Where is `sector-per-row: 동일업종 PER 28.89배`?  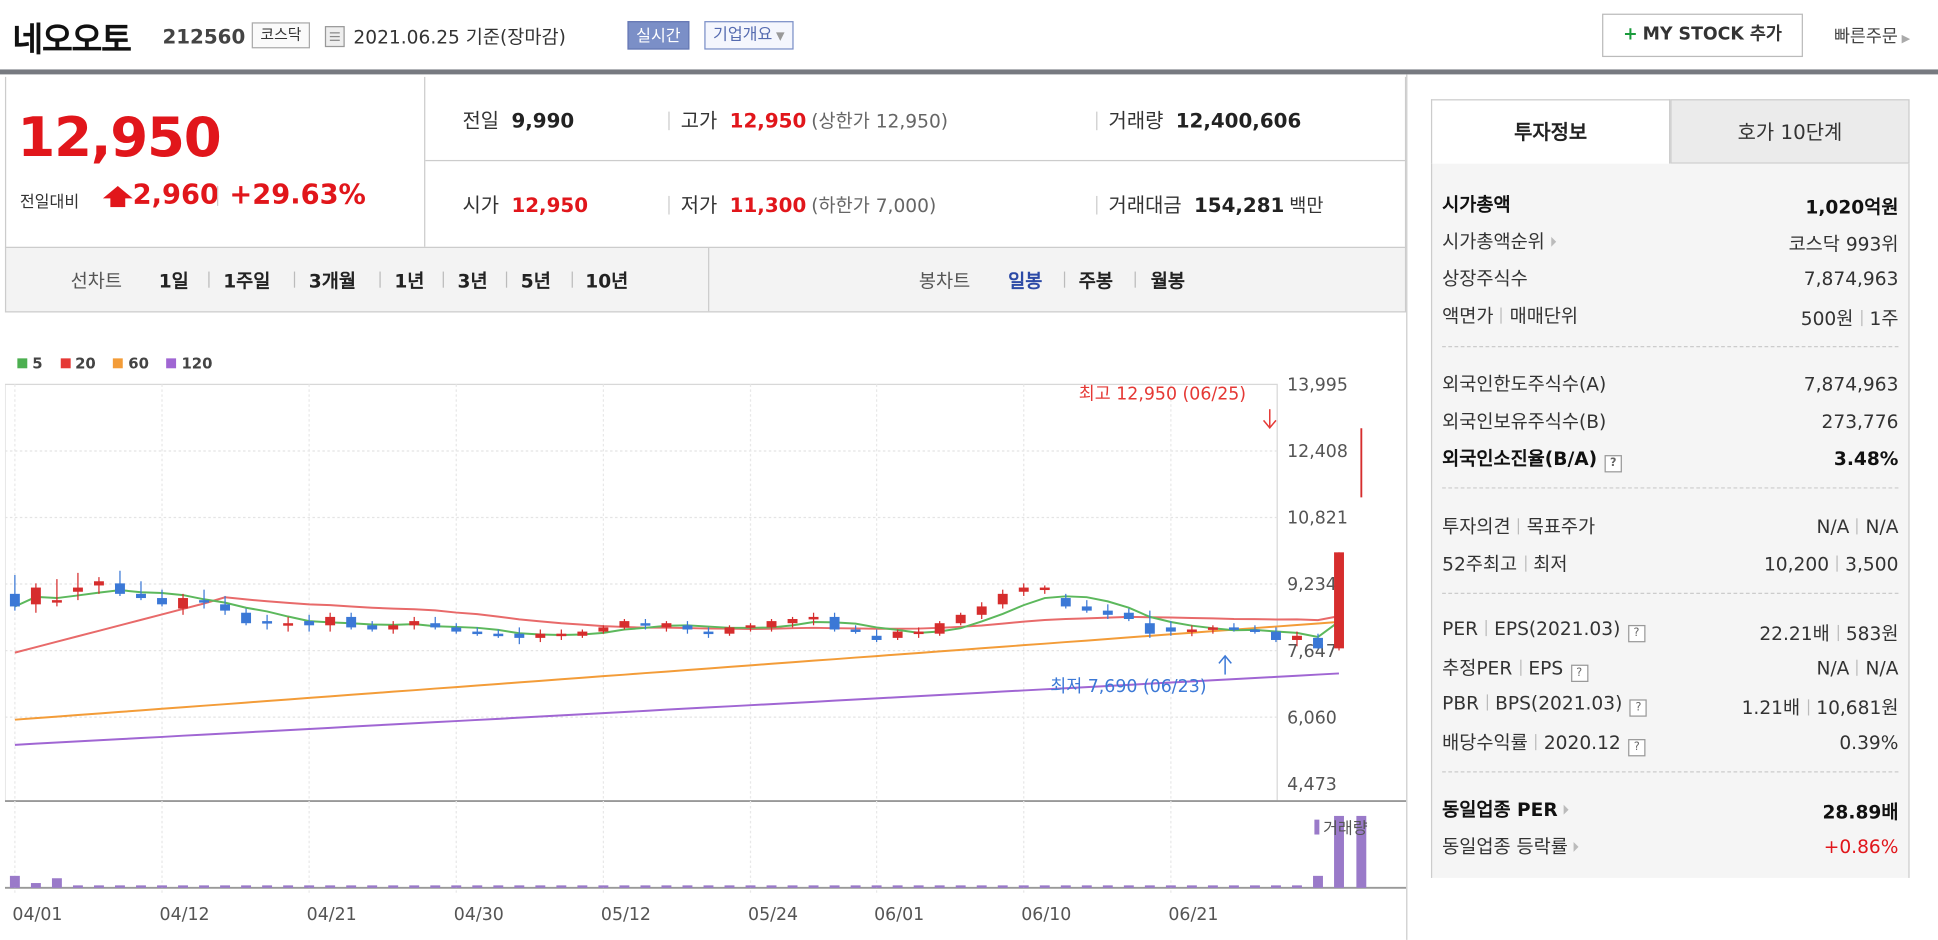 sector-per-row: 동일업종 PER 28.89배 is located at coordinates (1670, 811).